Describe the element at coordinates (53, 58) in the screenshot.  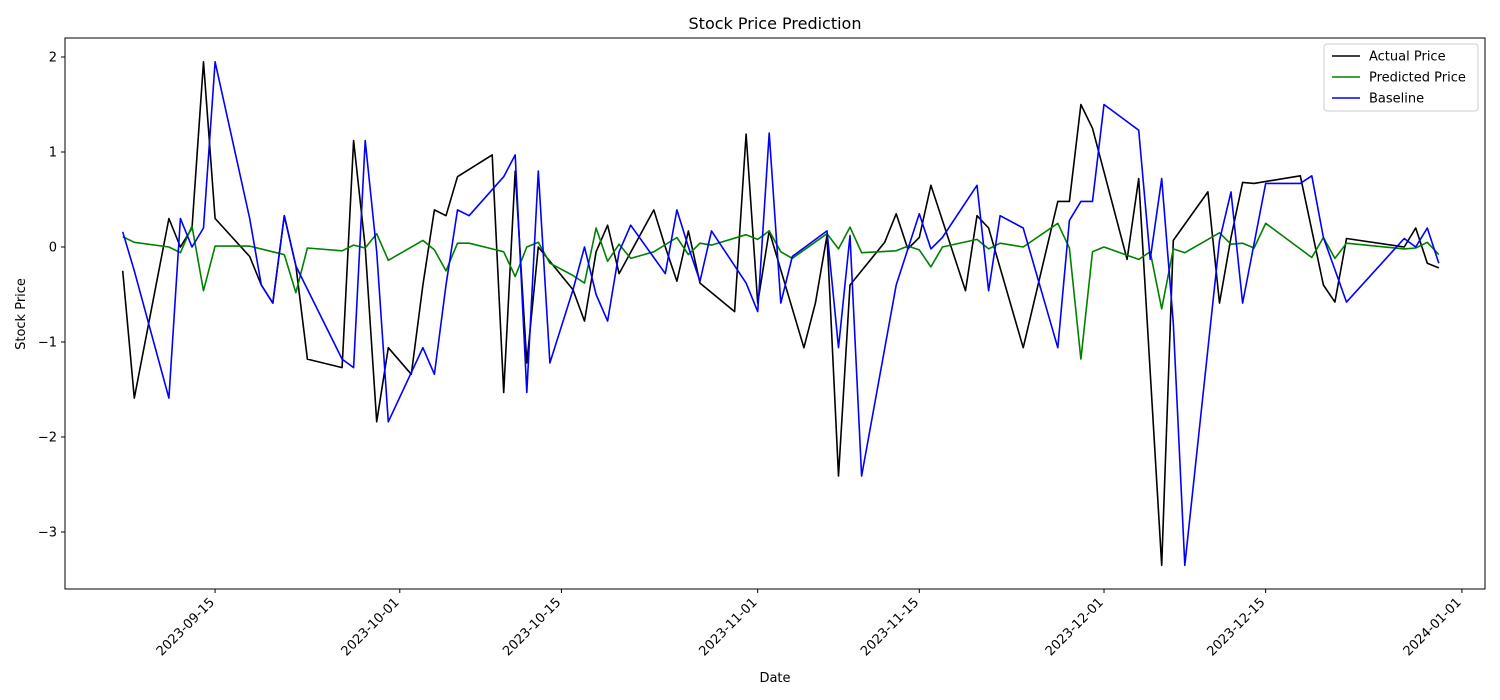
I see `y-tick-label: 2` at that location.